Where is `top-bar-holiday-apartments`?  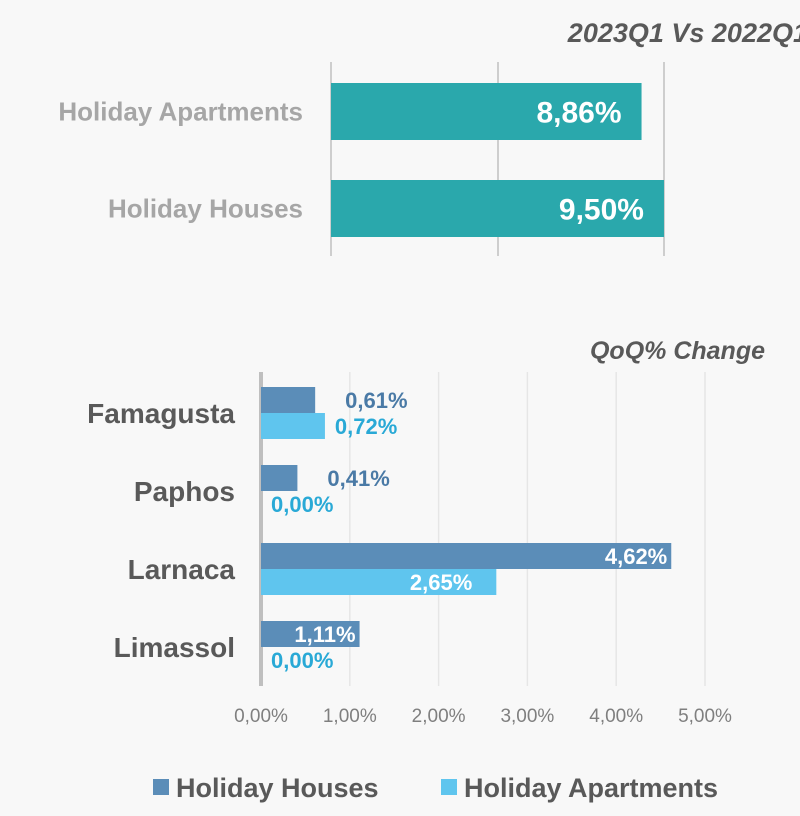
top-bar-holiday-apartments is located at coordinates (486, 111).